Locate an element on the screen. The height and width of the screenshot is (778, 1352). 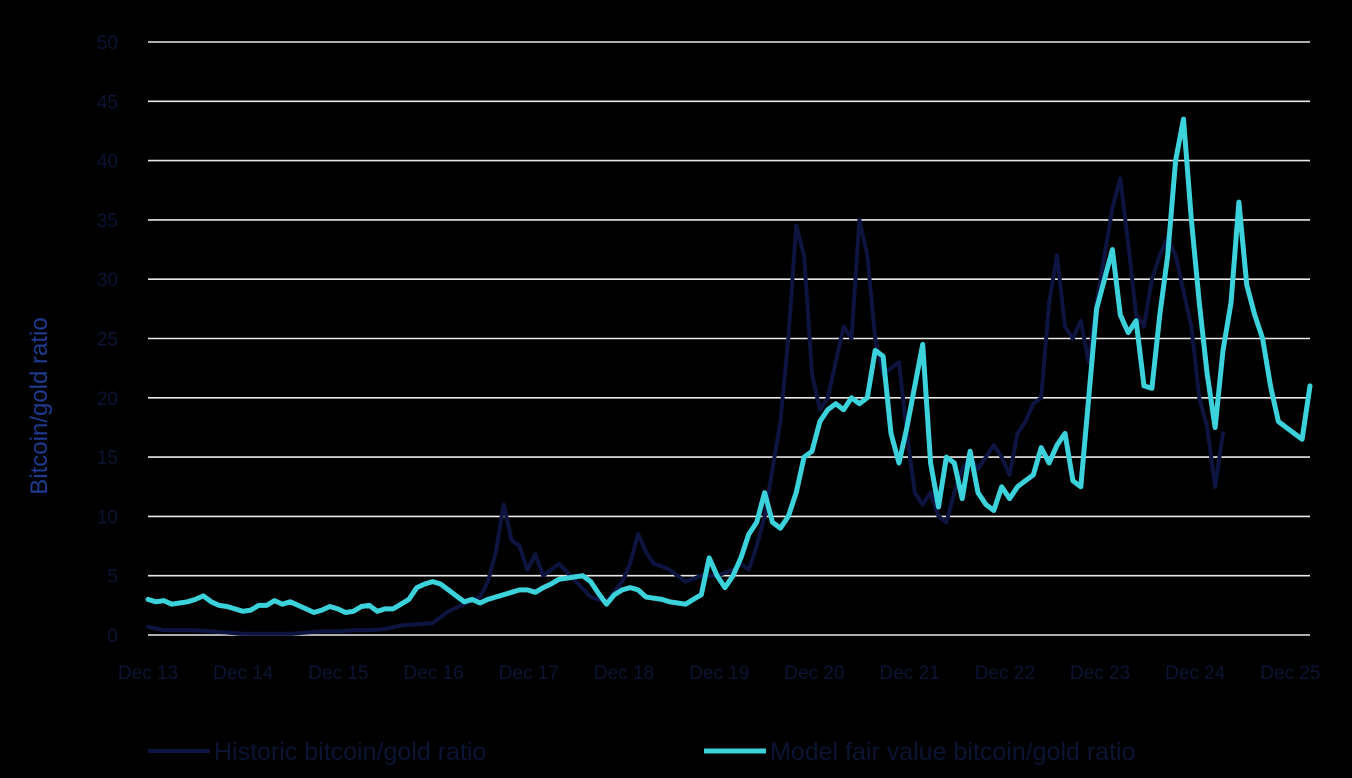
x-tick-label: Dec 15 is located at coordinates (338, 673).